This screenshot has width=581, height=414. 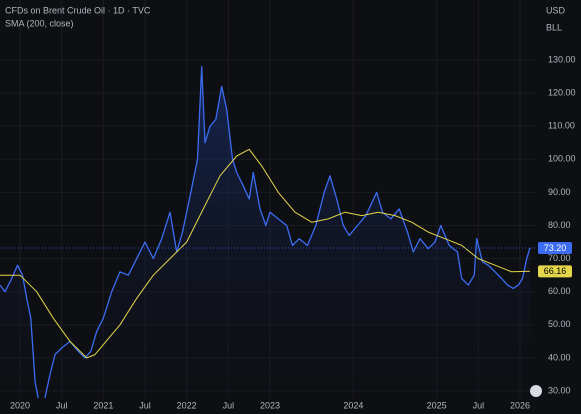 I want to click on x-tick-label: 2022, so click(x=187, y=405).